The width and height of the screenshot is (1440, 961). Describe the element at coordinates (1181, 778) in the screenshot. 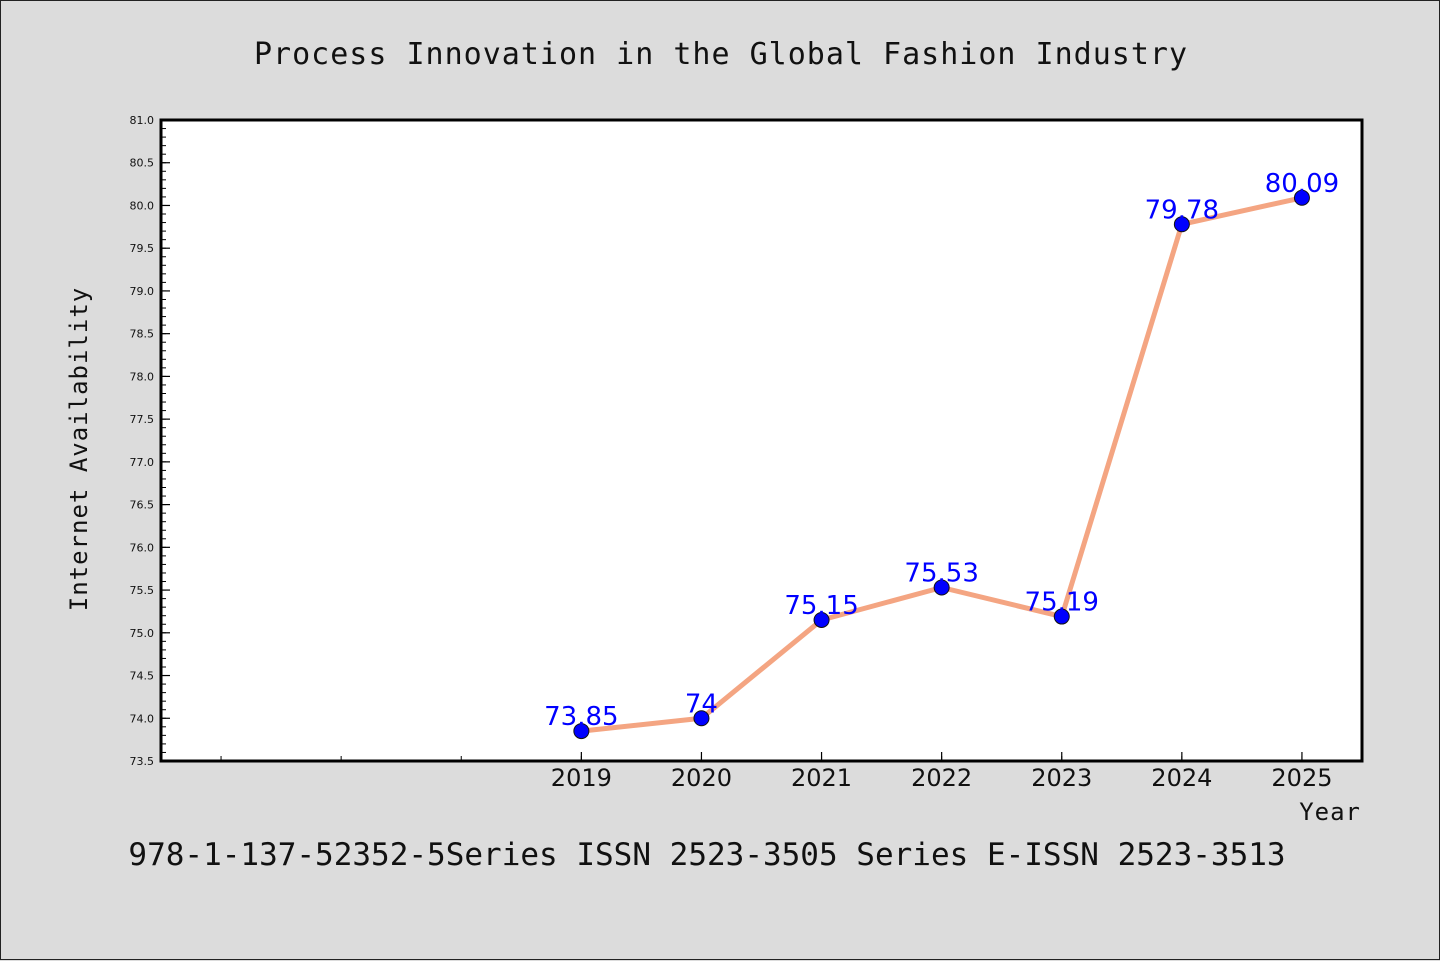

I see `x-tick-label: 2024` at that location.